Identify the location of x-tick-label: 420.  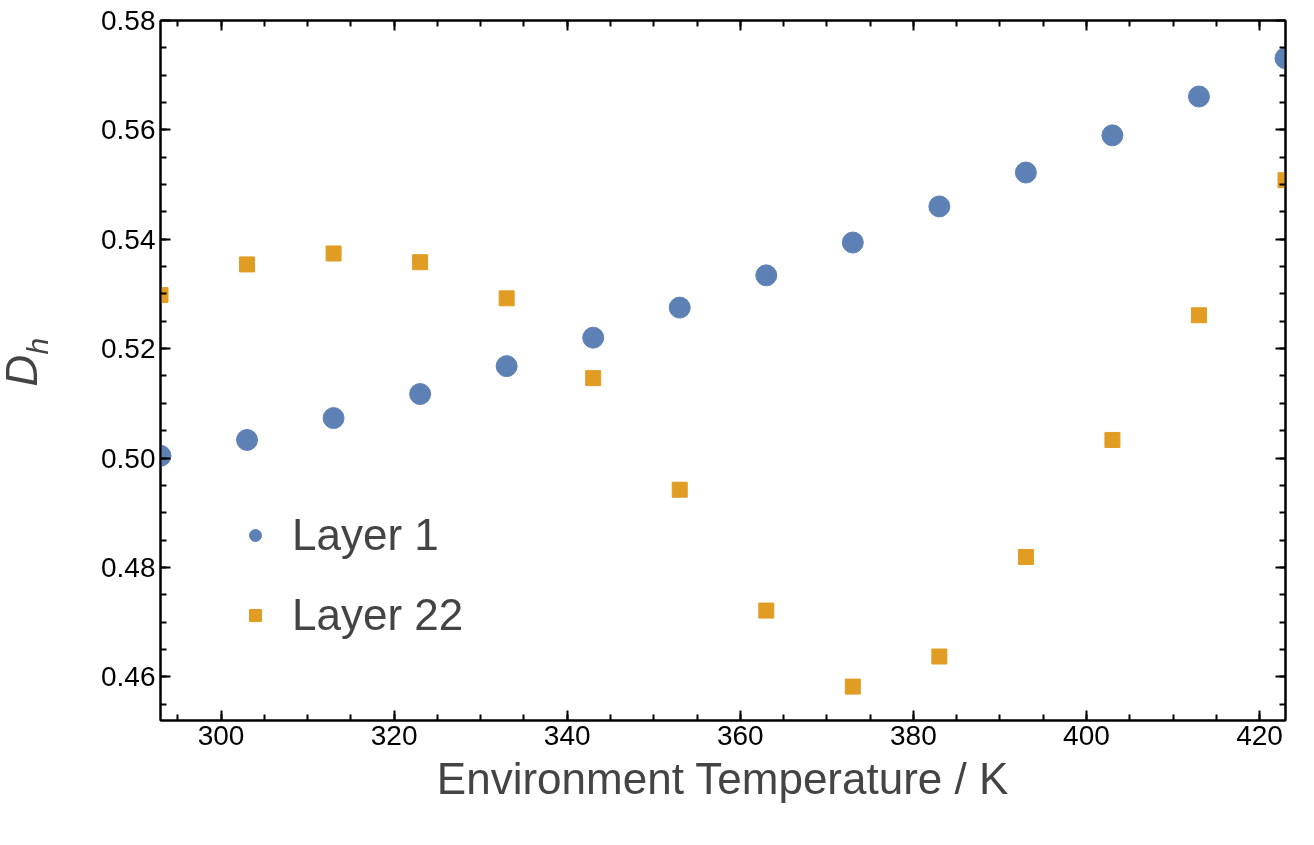
(1259, 735).